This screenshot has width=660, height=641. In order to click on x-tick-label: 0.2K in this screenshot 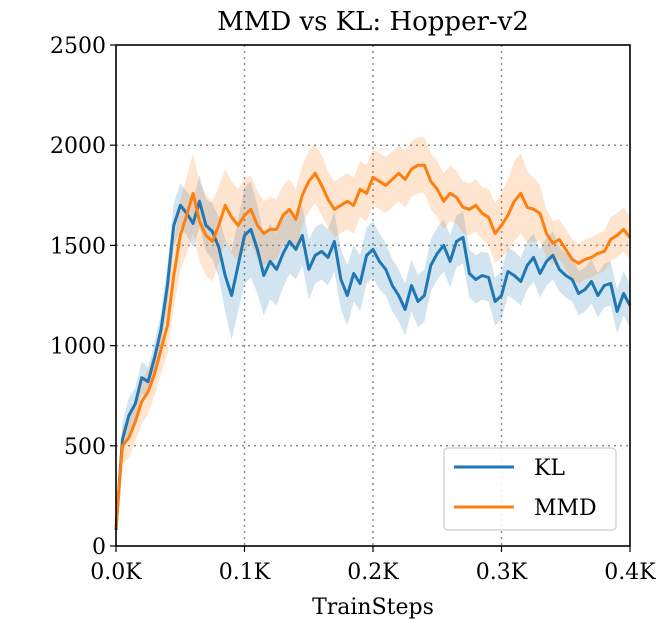, I will do `click(373, 572)`.